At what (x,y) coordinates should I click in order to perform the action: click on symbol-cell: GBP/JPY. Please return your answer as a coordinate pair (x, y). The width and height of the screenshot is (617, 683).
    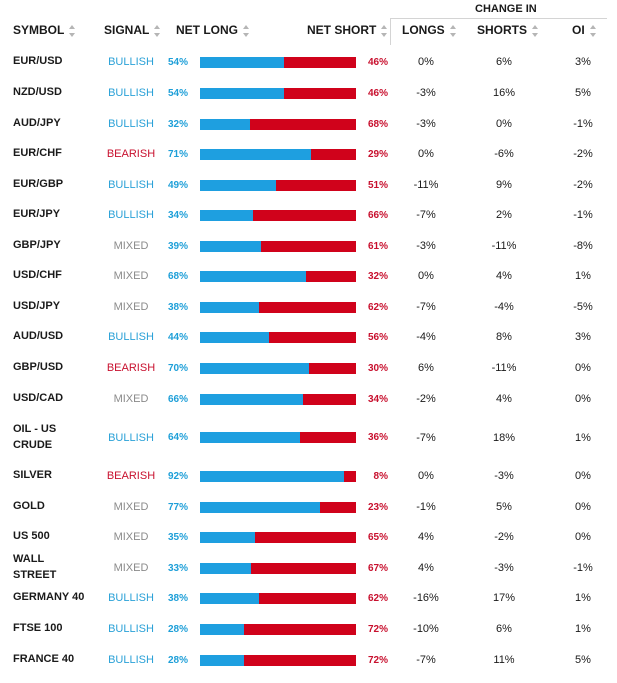
    Looking at the image, I should click on (37, 245).